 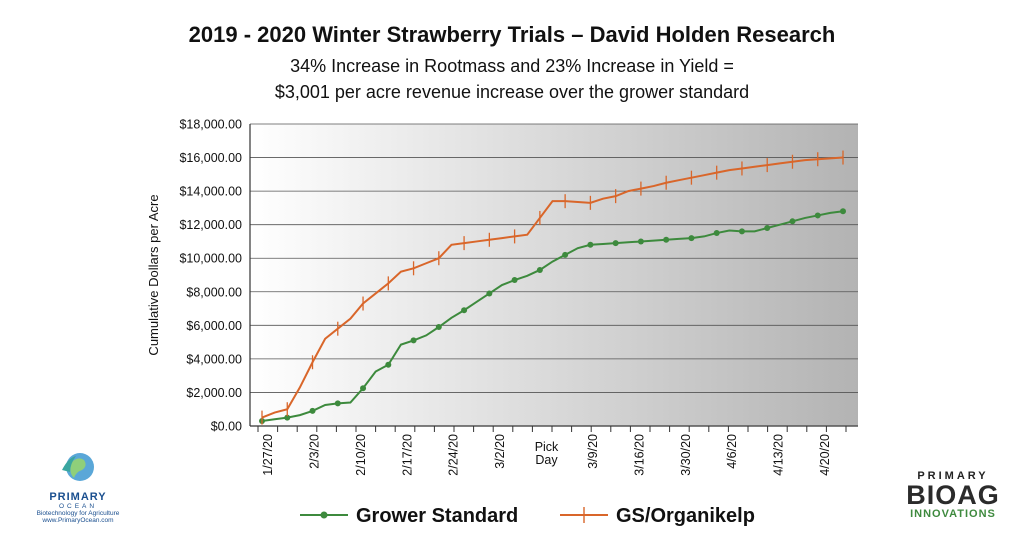 What do you see at coordinates (361, 455) in the screenshot?
I see `x-tick-label: 2/10/20` at bounding box center [361, 455].